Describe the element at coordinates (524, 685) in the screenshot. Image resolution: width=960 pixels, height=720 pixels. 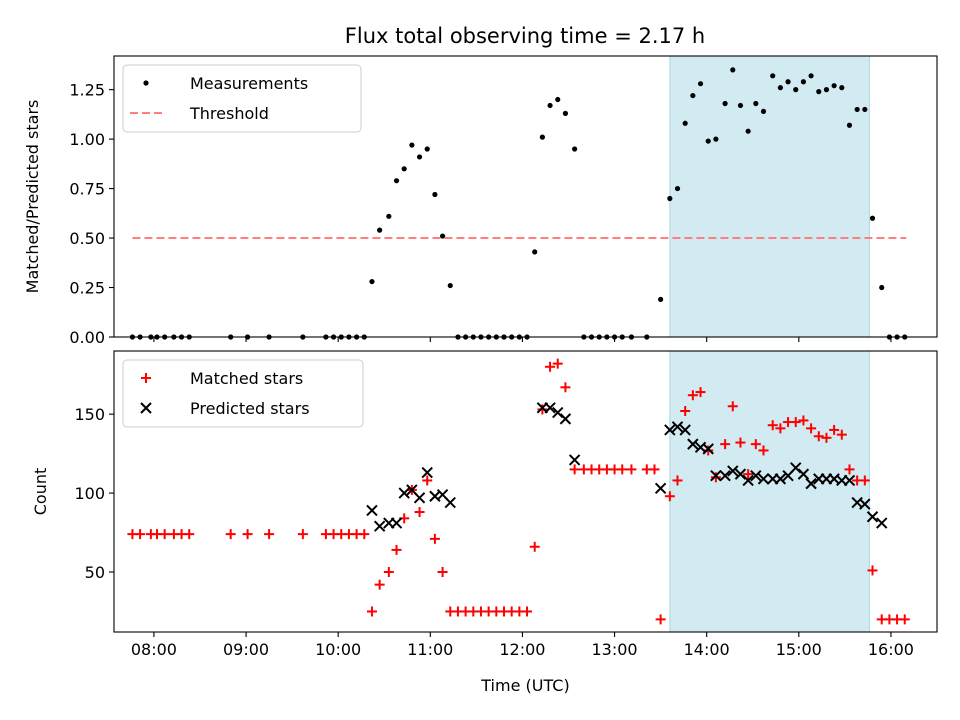
I see `count-x-axis-label: Time (UTC)` at that location.